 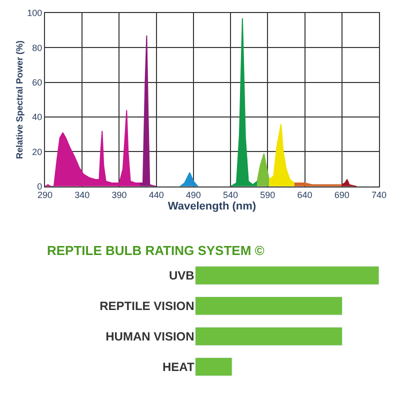 I want to click on y-tick-label: HUMAN VISION, so click(x=150, y=337).